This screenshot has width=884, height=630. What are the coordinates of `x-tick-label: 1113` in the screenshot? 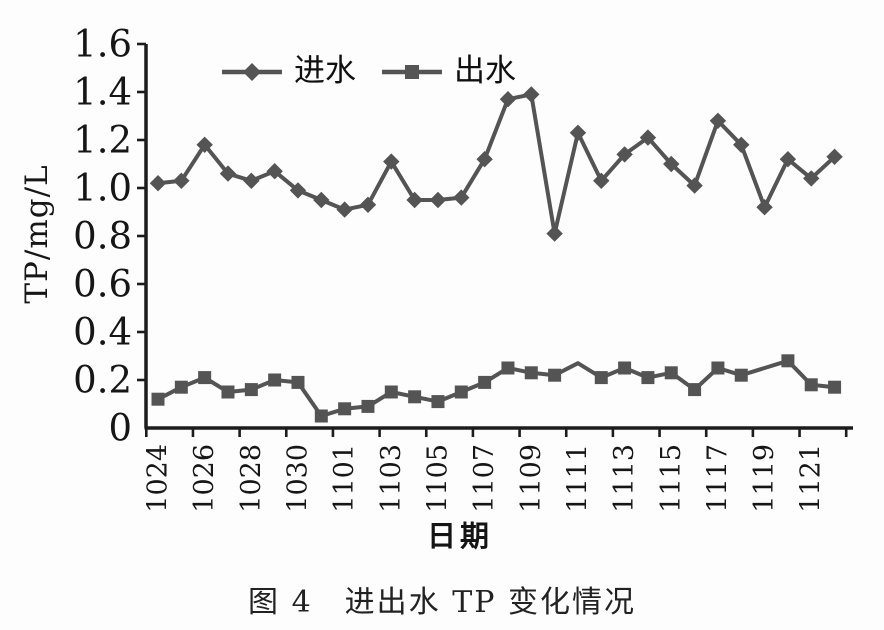 It's located at (624, 478).